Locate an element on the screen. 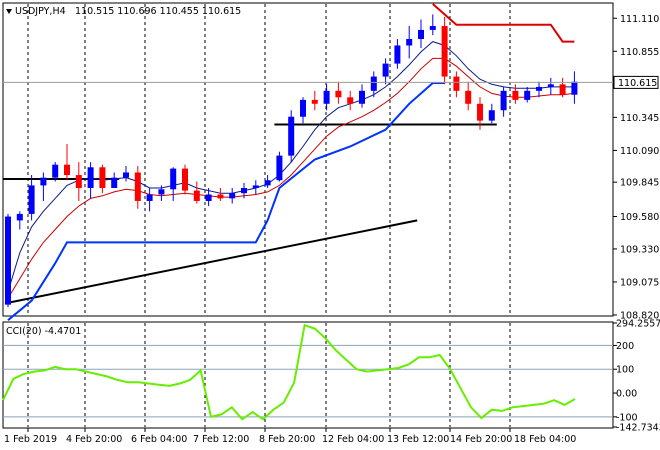 This screenshot has height=450, width=660. cci-tick-label: -142.7343 is located at coordinates (638, 428).